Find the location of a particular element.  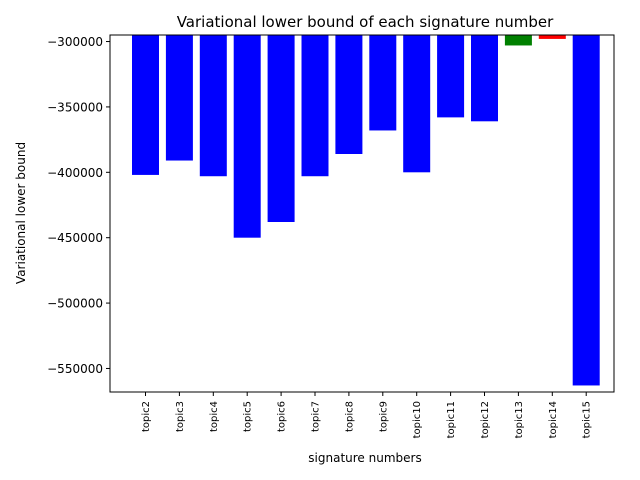

y-tick-label: −350000 is located at coordinates (75, 107).